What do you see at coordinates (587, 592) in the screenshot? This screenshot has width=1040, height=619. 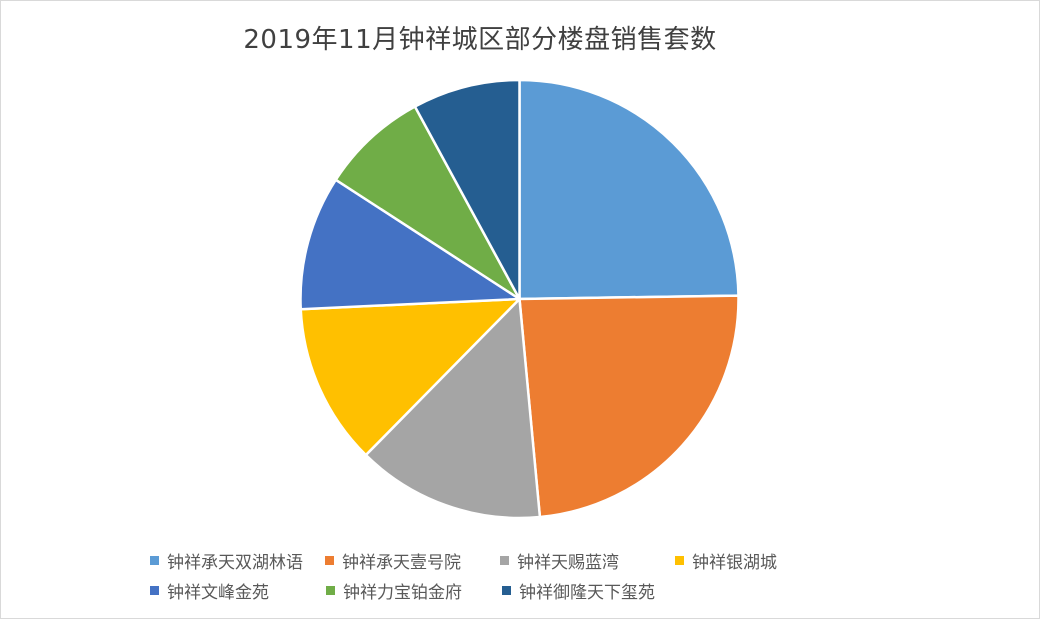 I see `legend-label: 钟祥御隆天下玺苑` at bounding box center [587, 592].